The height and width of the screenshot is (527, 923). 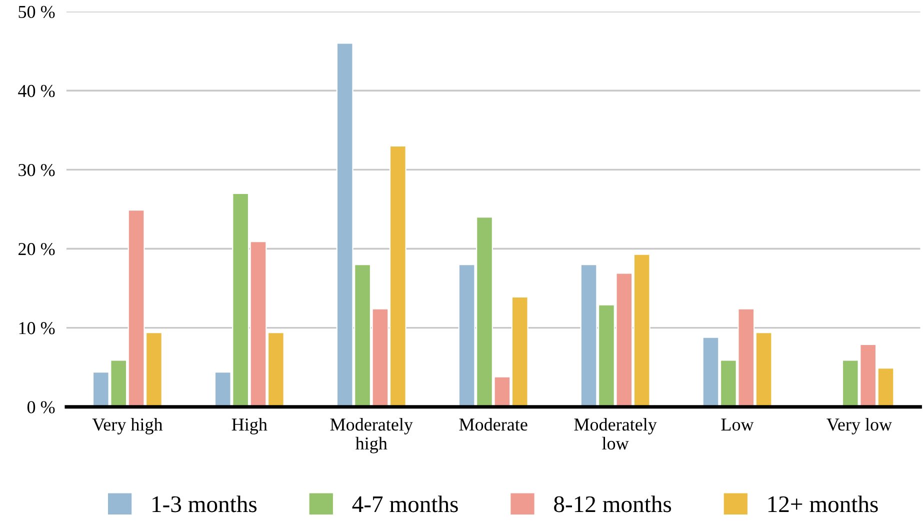 What do you see at coordinates (615, 434) in the screenshot?
I see `x-tick-label: Moderately low` at bounding box center [615, 434].